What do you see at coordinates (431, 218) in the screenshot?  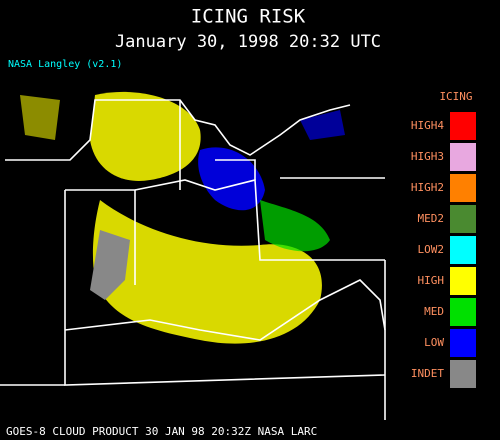 I see `legend-label: MED2` at bounding box center [431, 218].